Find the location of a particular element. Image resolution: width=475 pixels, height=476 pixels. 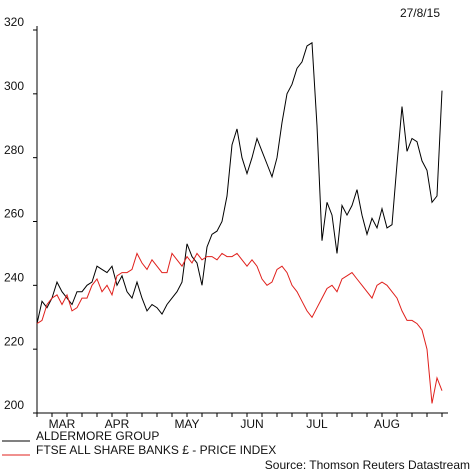

y-tick-label: 320 is located at coordinates (14, 22).